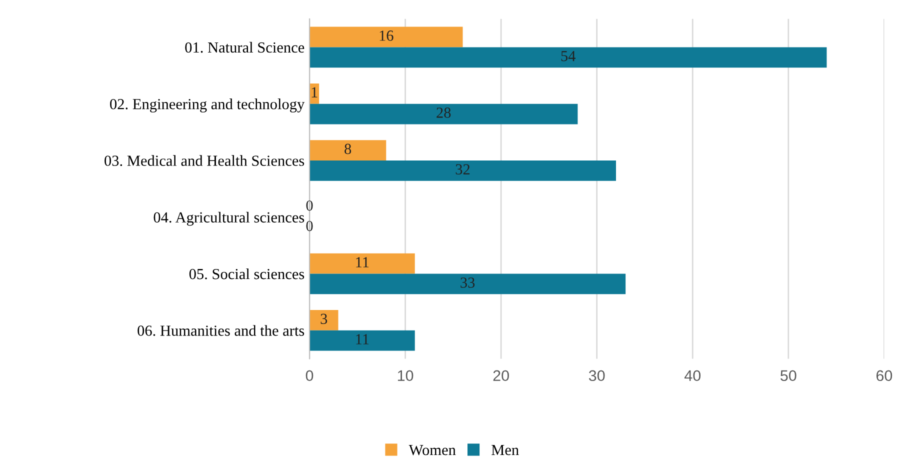 The height and width of the screenshot is (472, 905). What do you see at coordinates (505, 450) in the screenshot?
I see `legend-label: Men` at bounding box center [505, 450].